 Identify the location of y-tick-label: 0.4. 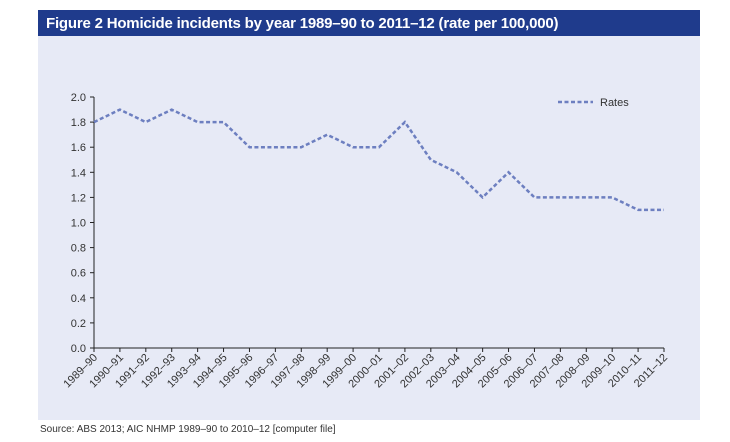
(78, 299).